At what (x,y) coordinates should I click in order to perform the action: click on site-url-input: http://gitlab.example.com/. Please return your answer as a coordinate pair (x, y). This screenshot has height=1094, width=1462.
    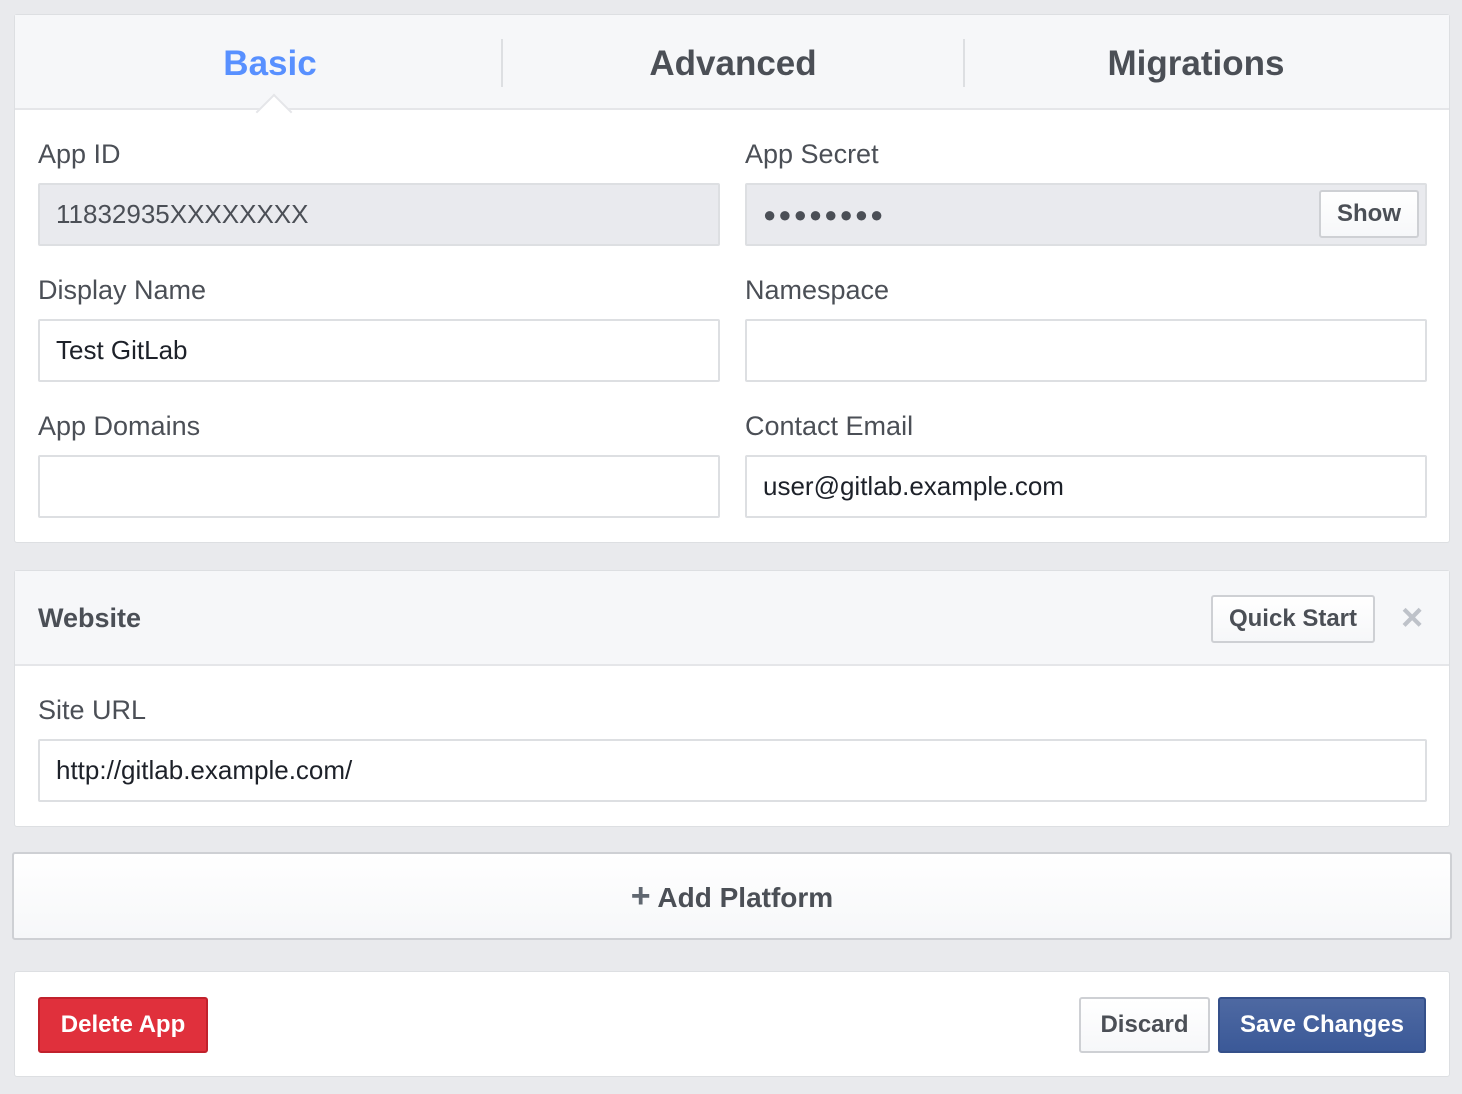
    Looking at the image, I should click on (732, 770).